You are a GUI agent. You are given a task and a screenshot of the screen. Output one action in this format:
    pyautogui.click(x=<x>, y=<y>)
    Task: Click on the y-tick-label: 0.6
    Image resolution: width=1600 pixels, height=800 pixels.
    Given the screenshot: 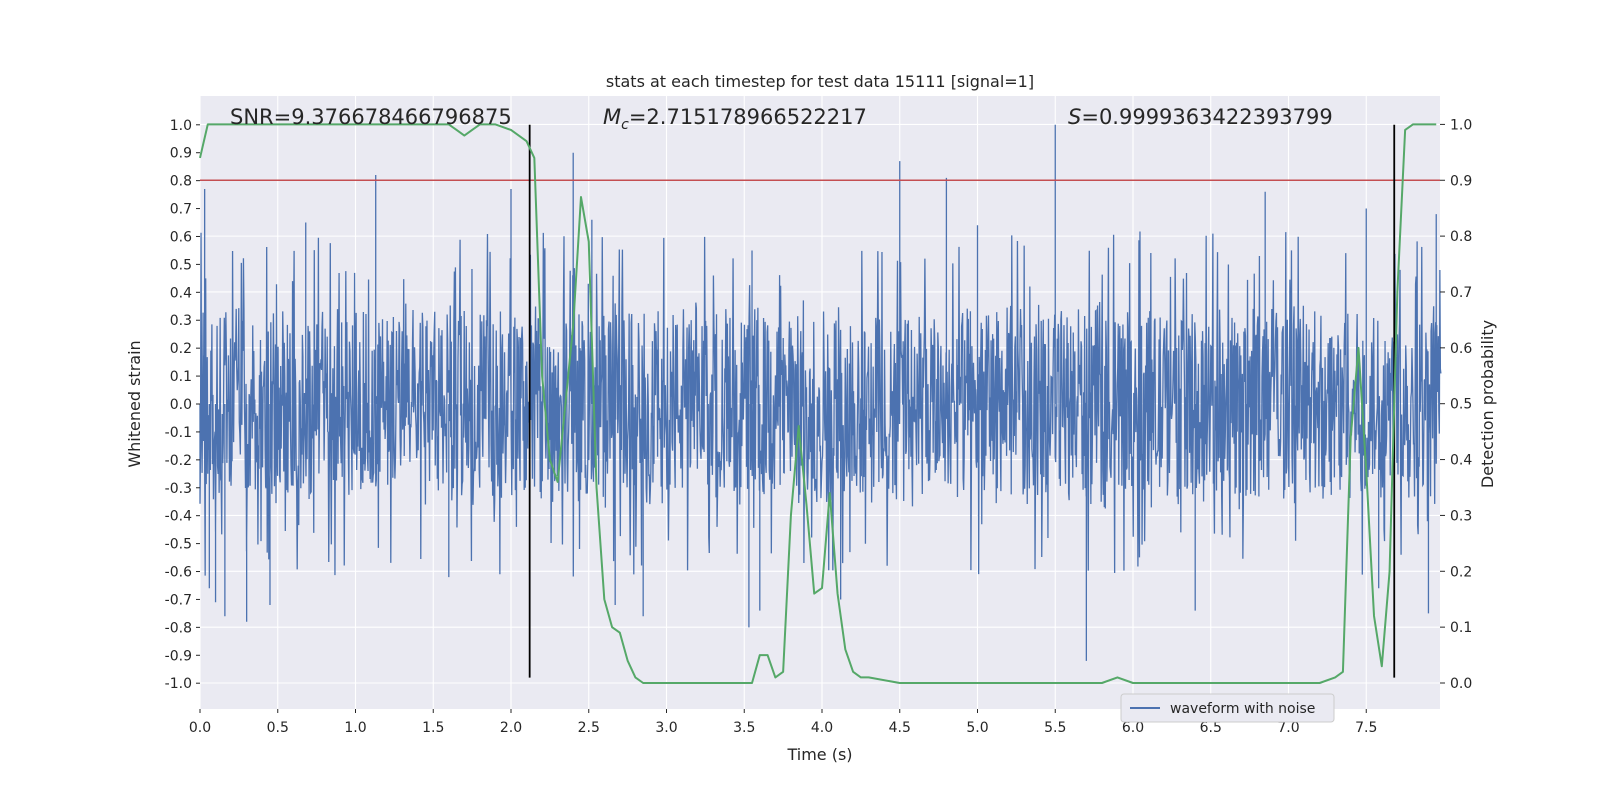 What is the action you would take?
    pyautogui.click(x=181, y=237)
    